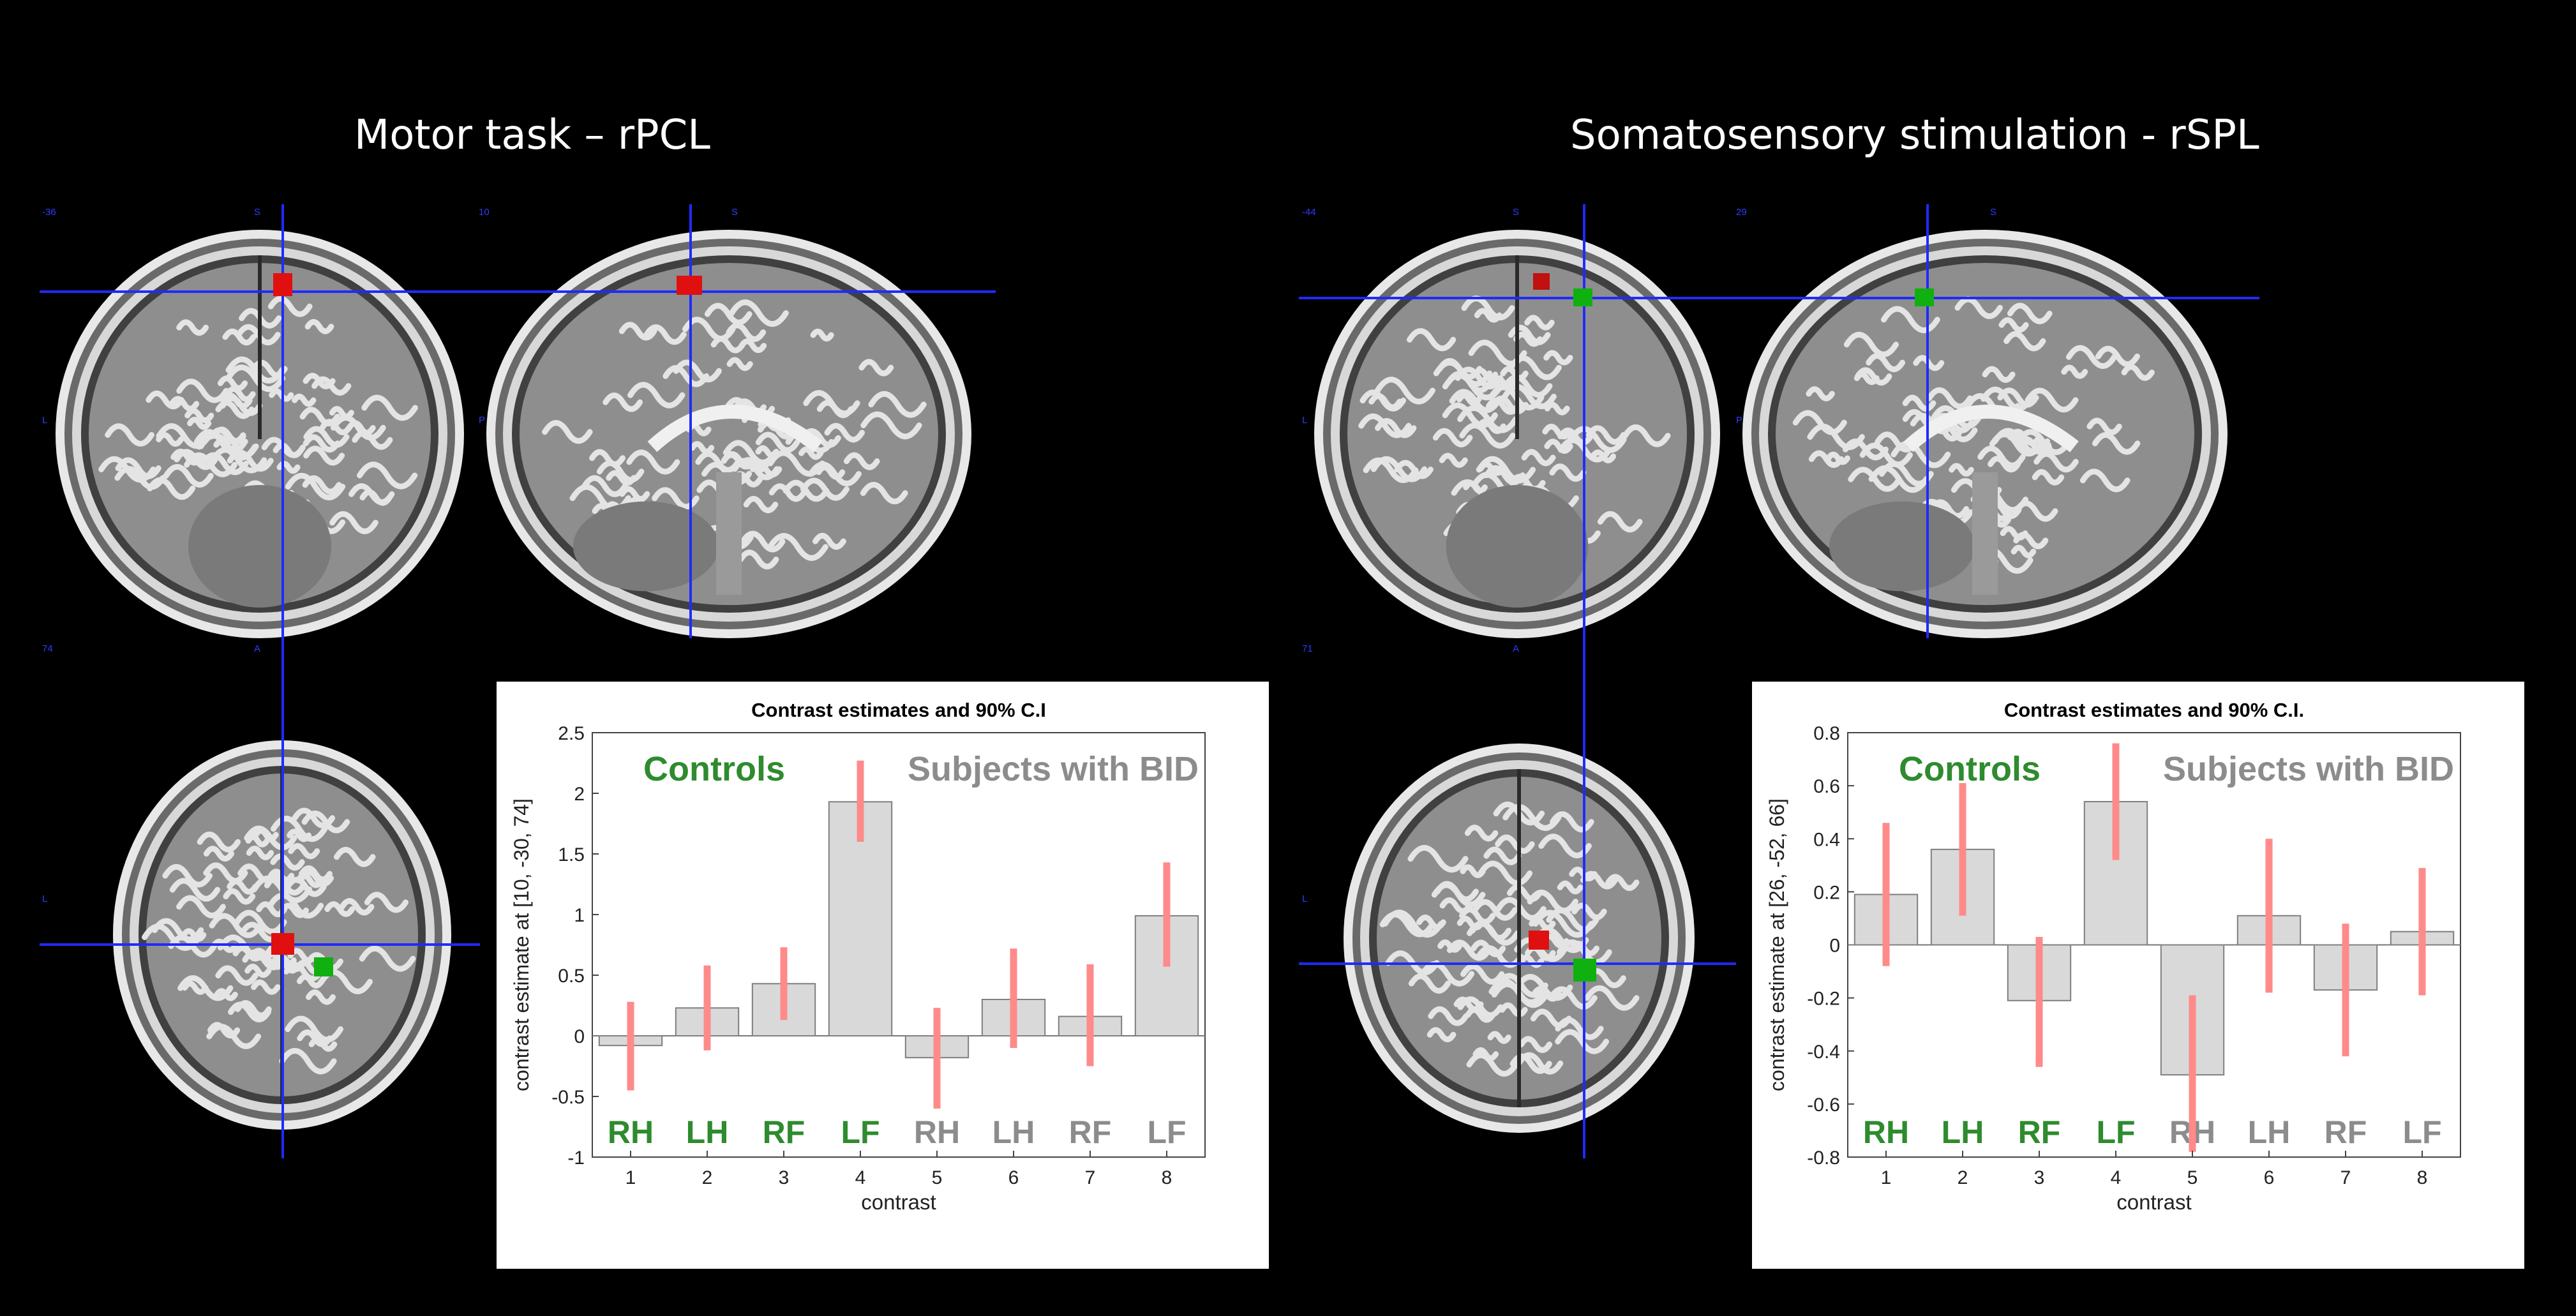 The image size is (2576, 1316). I want to click on y-tick-label: -1, so click(576, 1158).